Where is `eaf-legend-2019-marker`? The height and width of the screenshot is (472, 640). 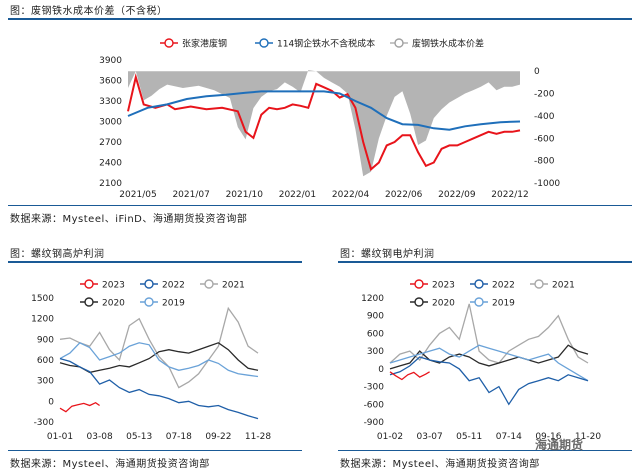 eaf-legend-2019-marker is located at coordinates (479, 302).